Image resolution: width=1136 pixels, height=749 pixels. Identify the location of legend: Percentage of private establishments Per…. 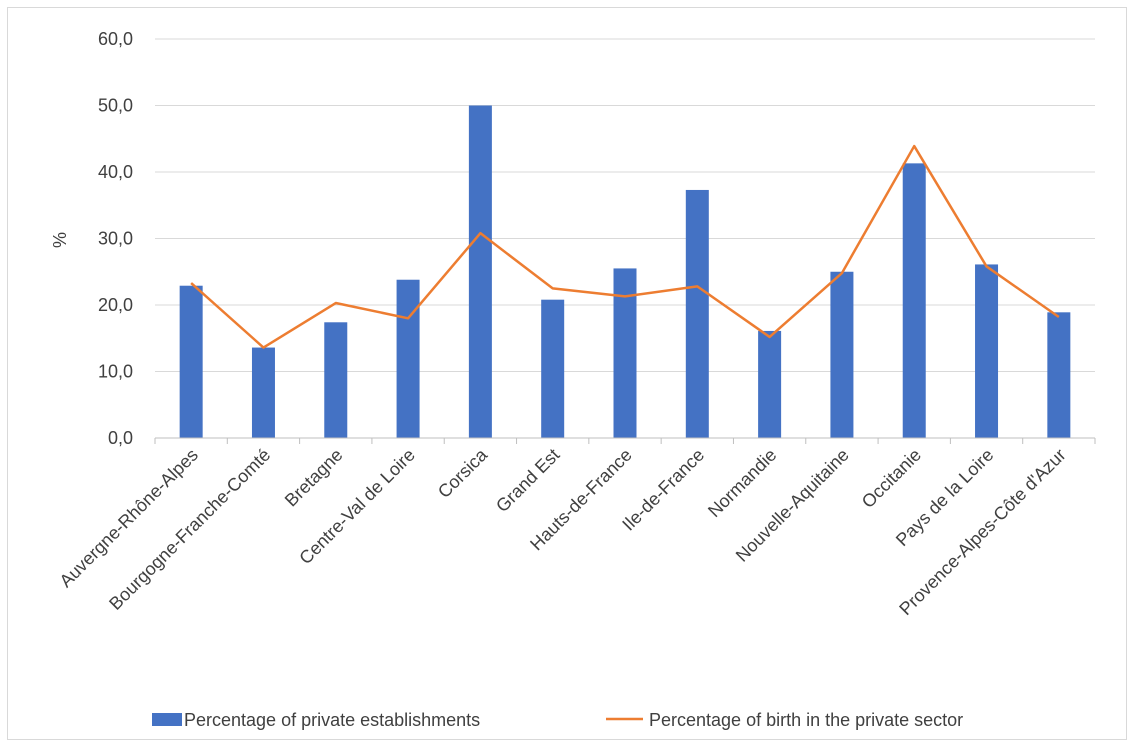
(557, 720).